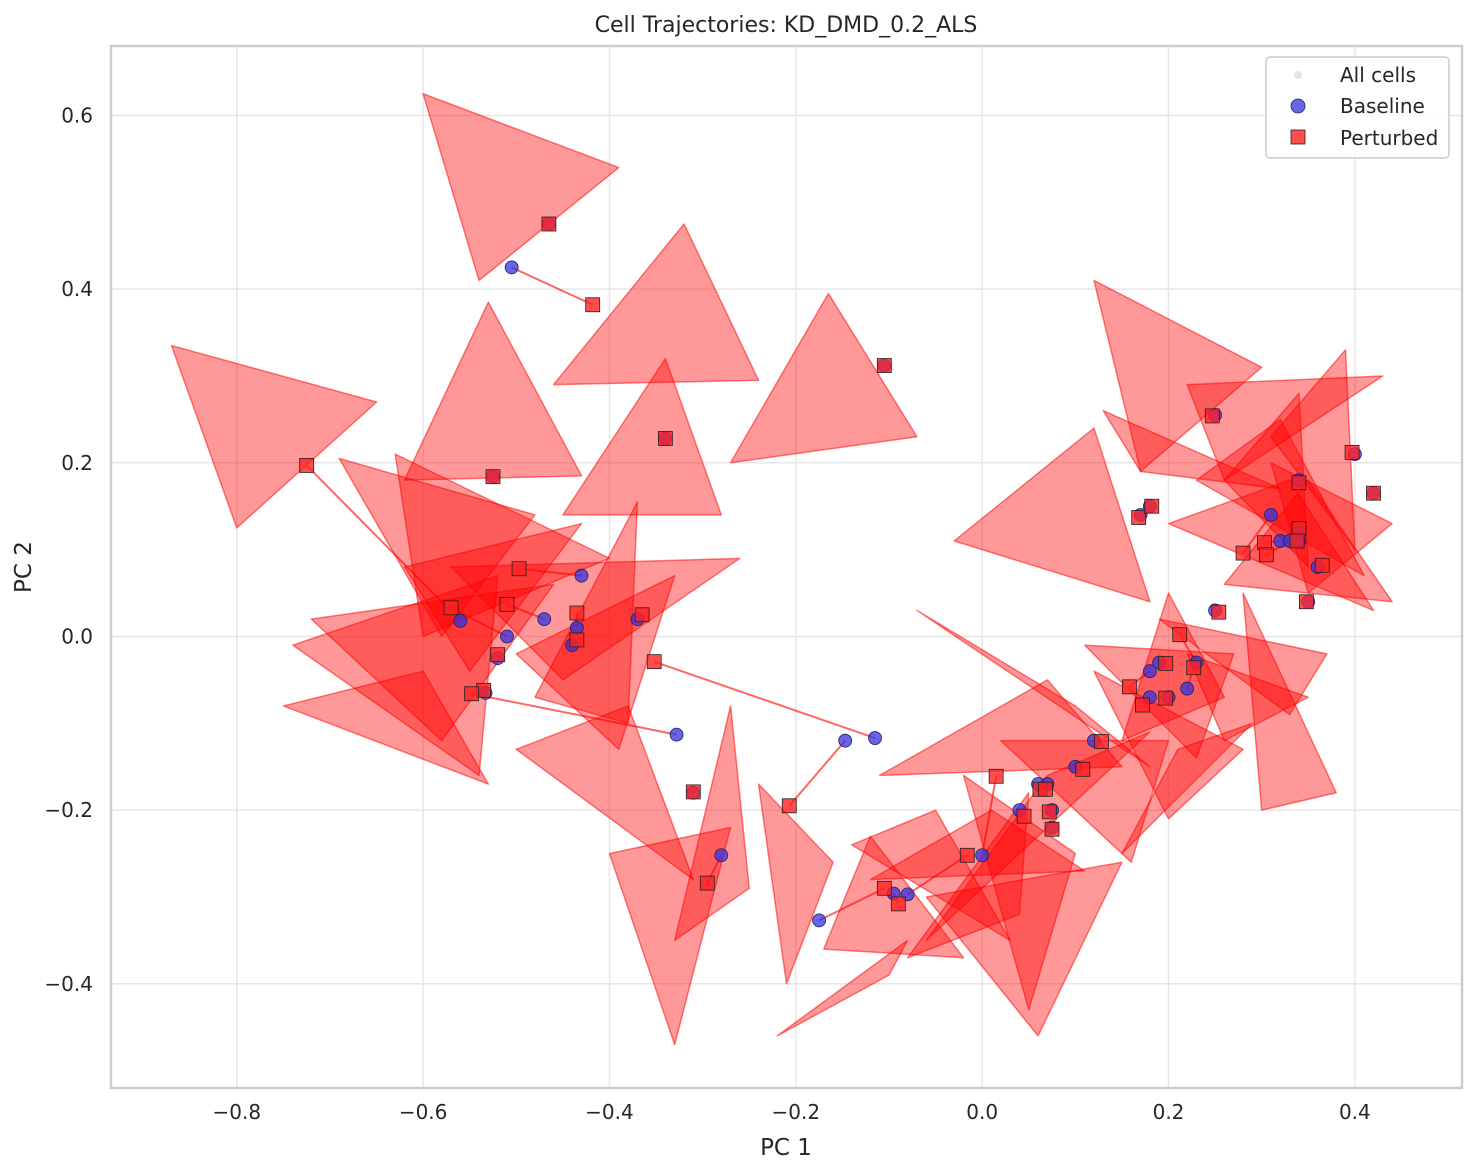 This screenshot has width=1476, height=1176. Describe the element at coordinates (1389, 138) in the screenshot. I see `legend-label-perturbed: Perturbed` at that location.